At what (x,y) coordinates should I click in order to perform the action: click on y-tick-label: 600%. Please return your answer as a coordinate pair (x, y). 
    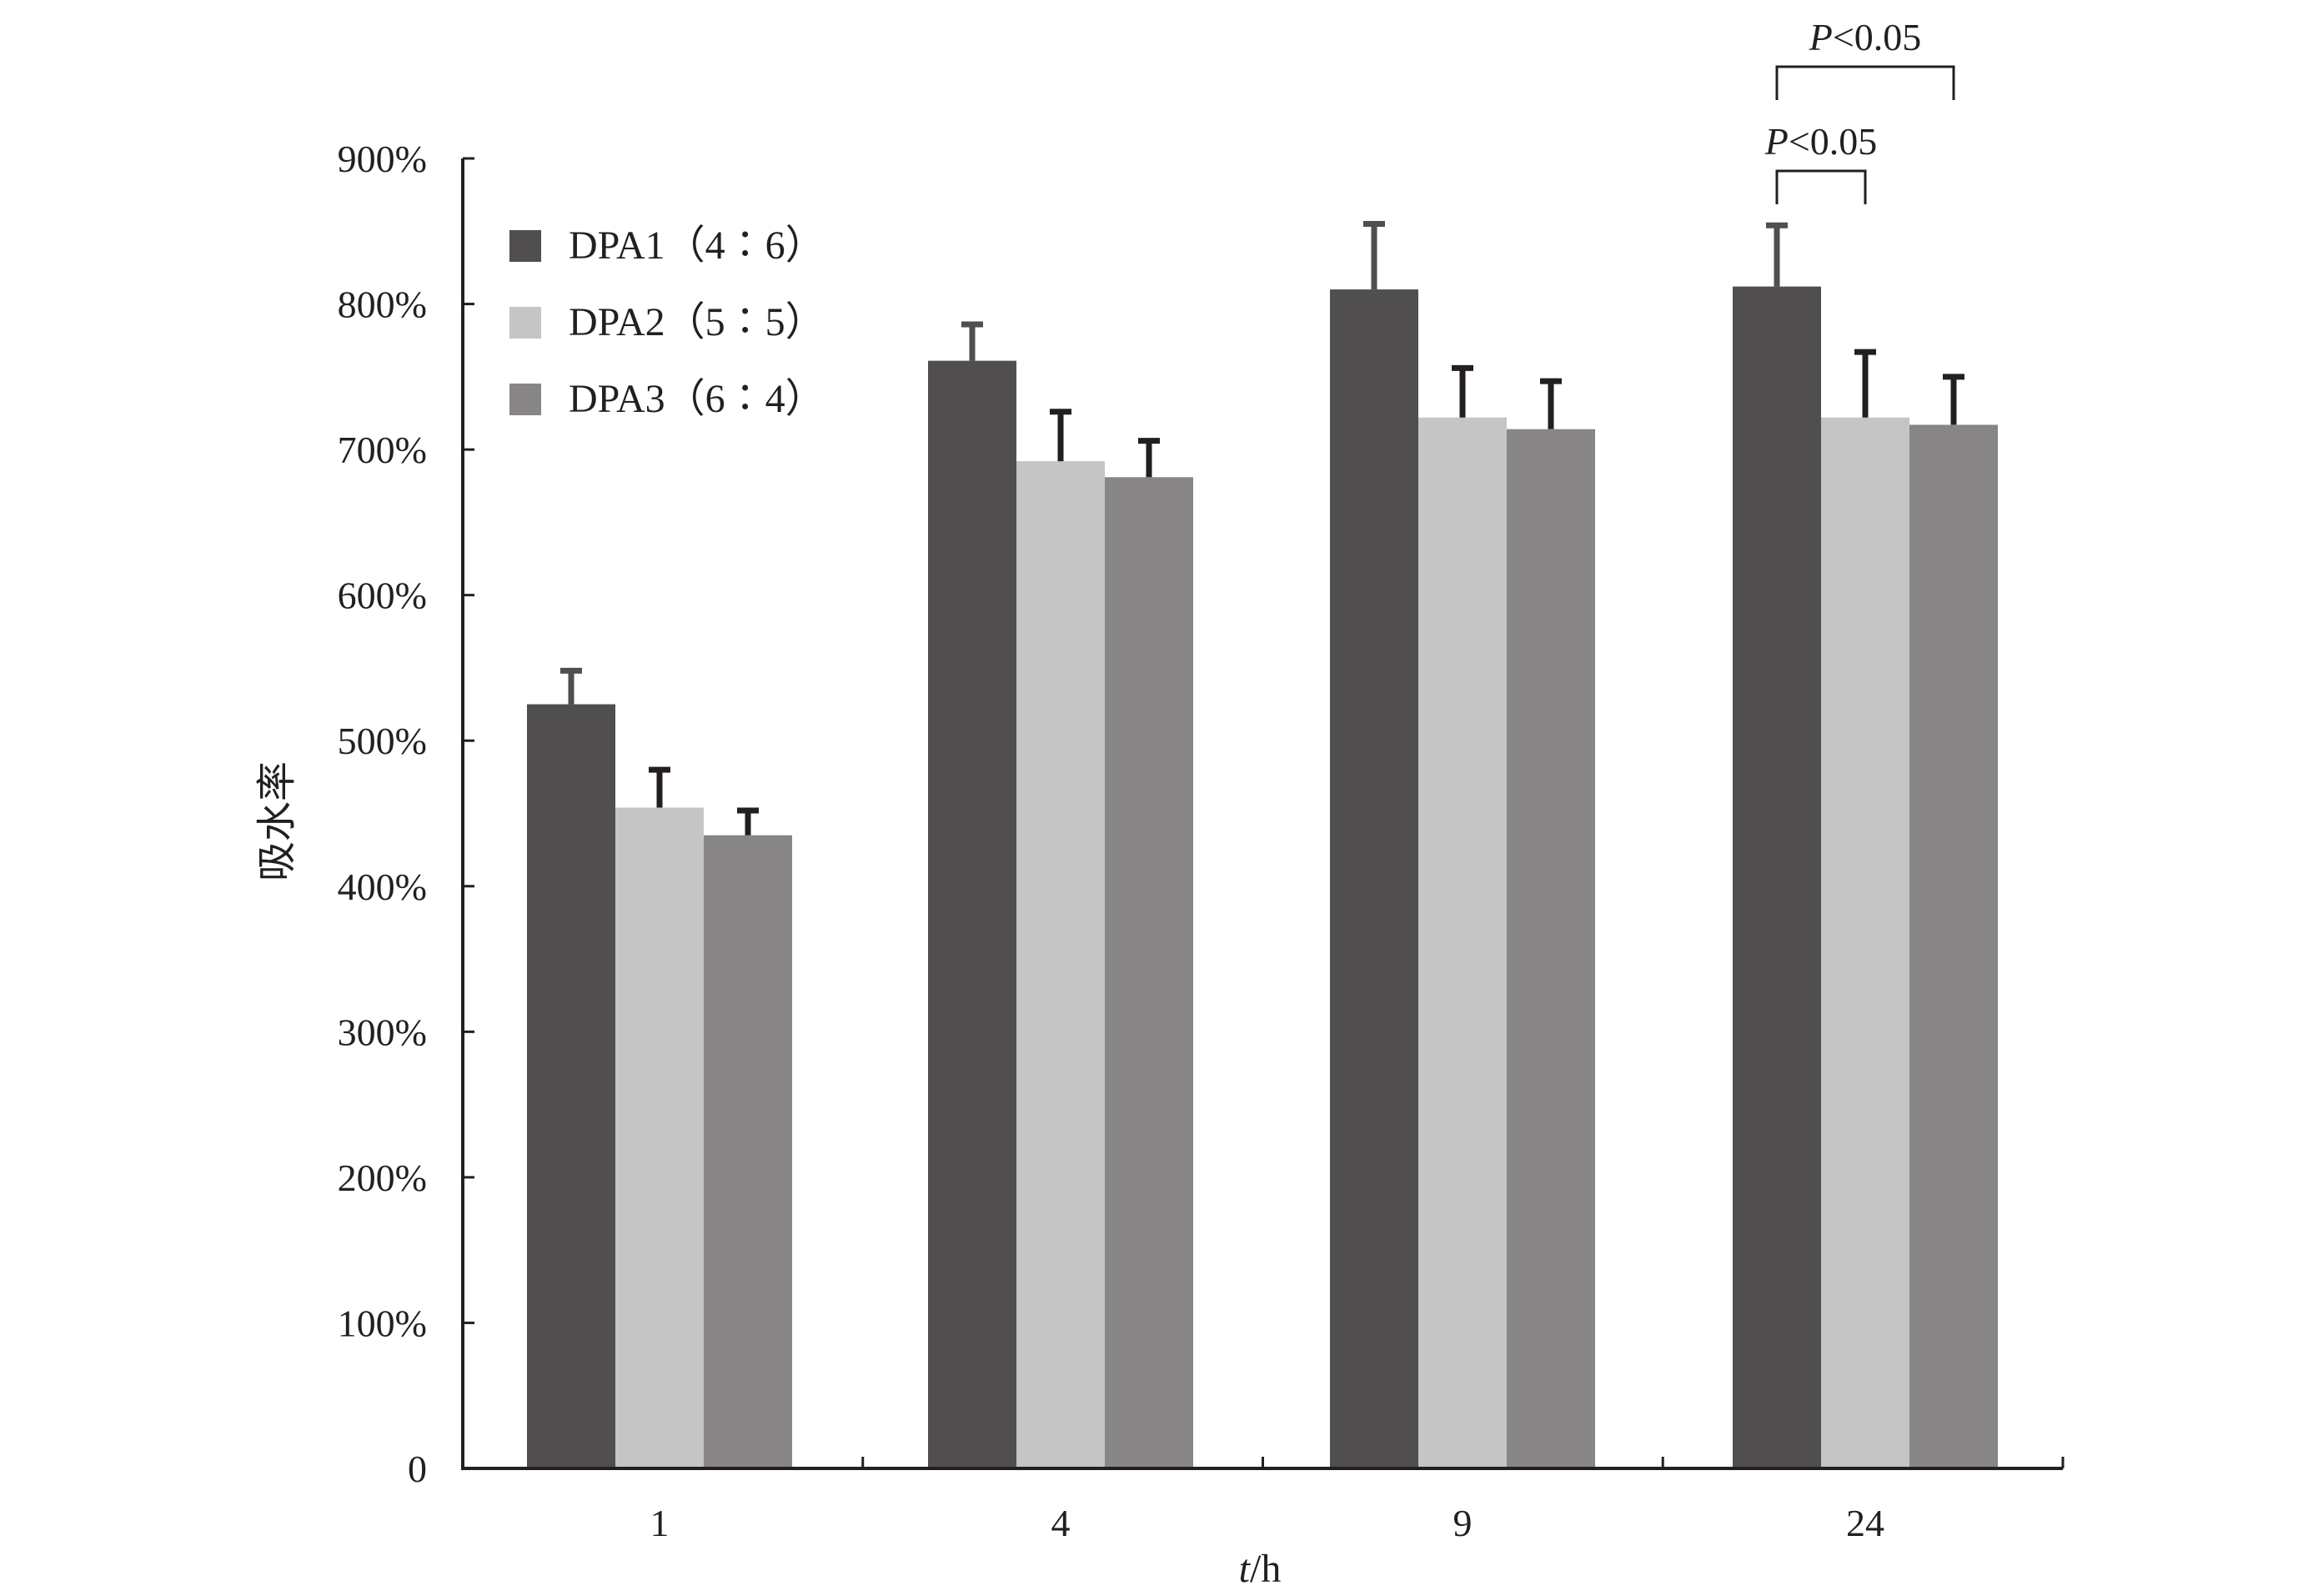
    Looking at the image, I should click on (382, 596).